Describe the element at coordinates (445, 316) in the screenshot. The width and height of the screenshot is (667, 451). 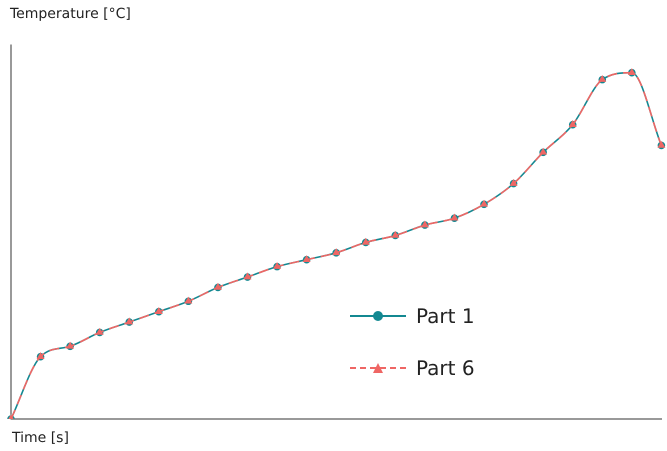
I see `legend-label: Part 1` at that location.